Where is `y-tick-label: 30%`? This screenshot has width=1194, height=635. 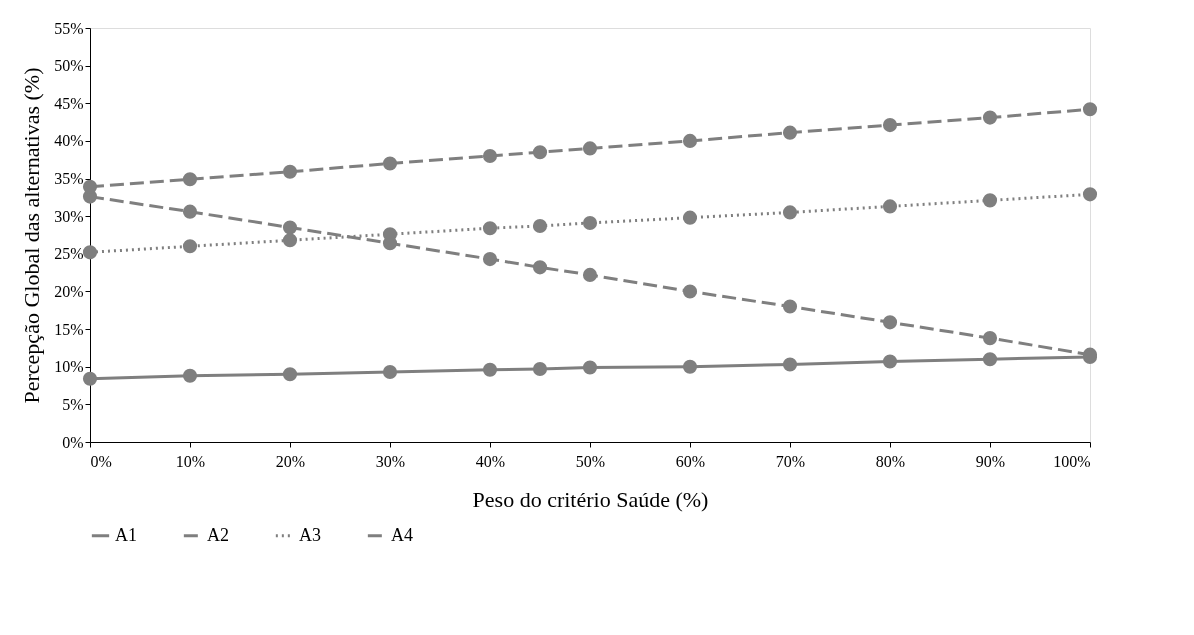
y-tick-label: 30% is located at coordinates (69, 216).